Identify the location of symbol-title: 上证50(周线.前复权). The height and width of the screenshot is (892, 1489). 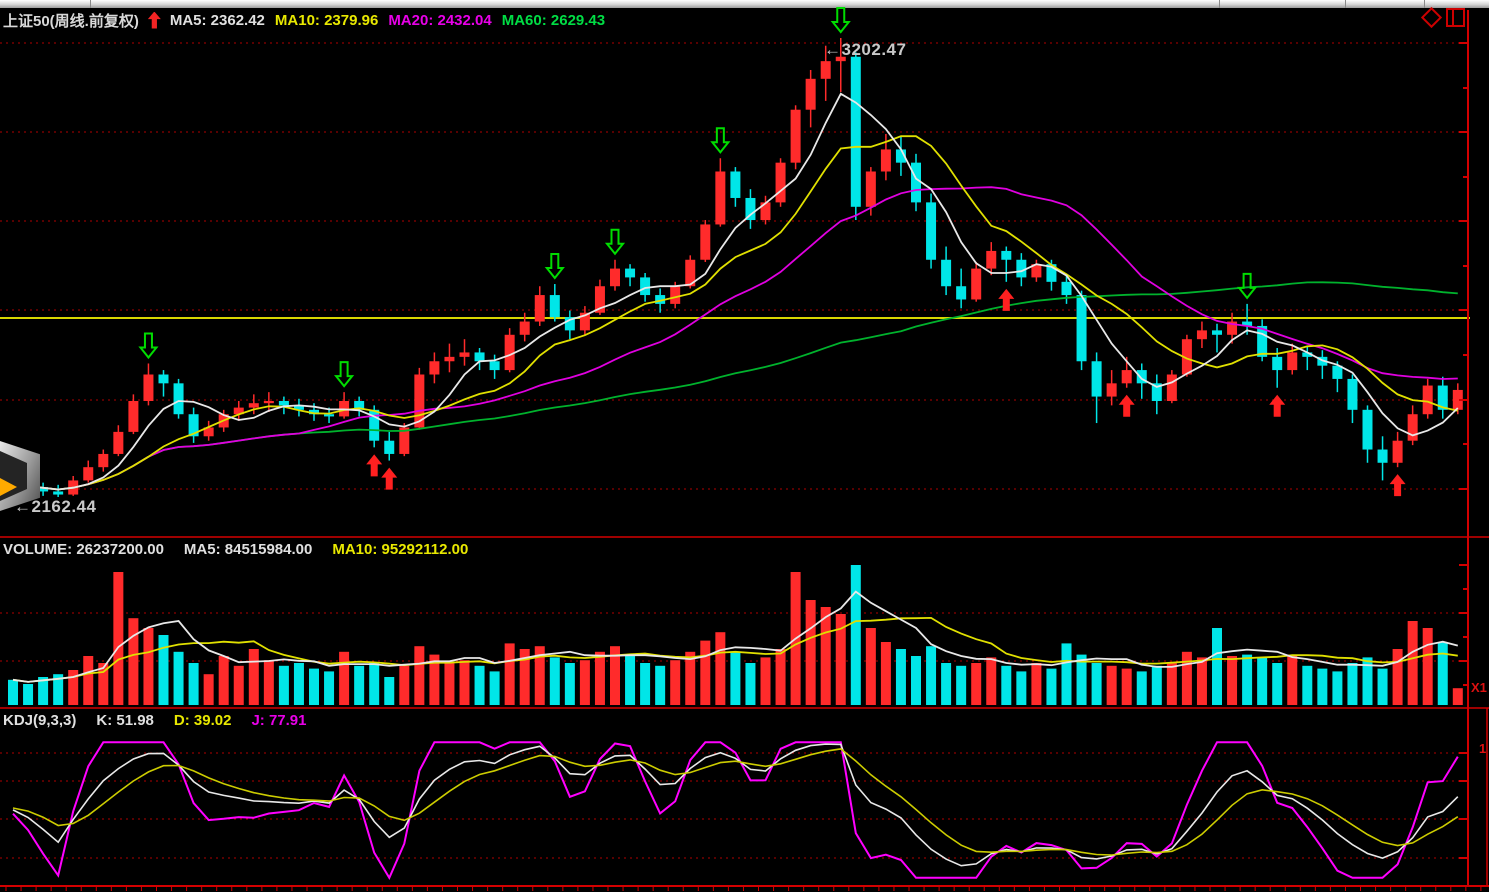
(71, 21).